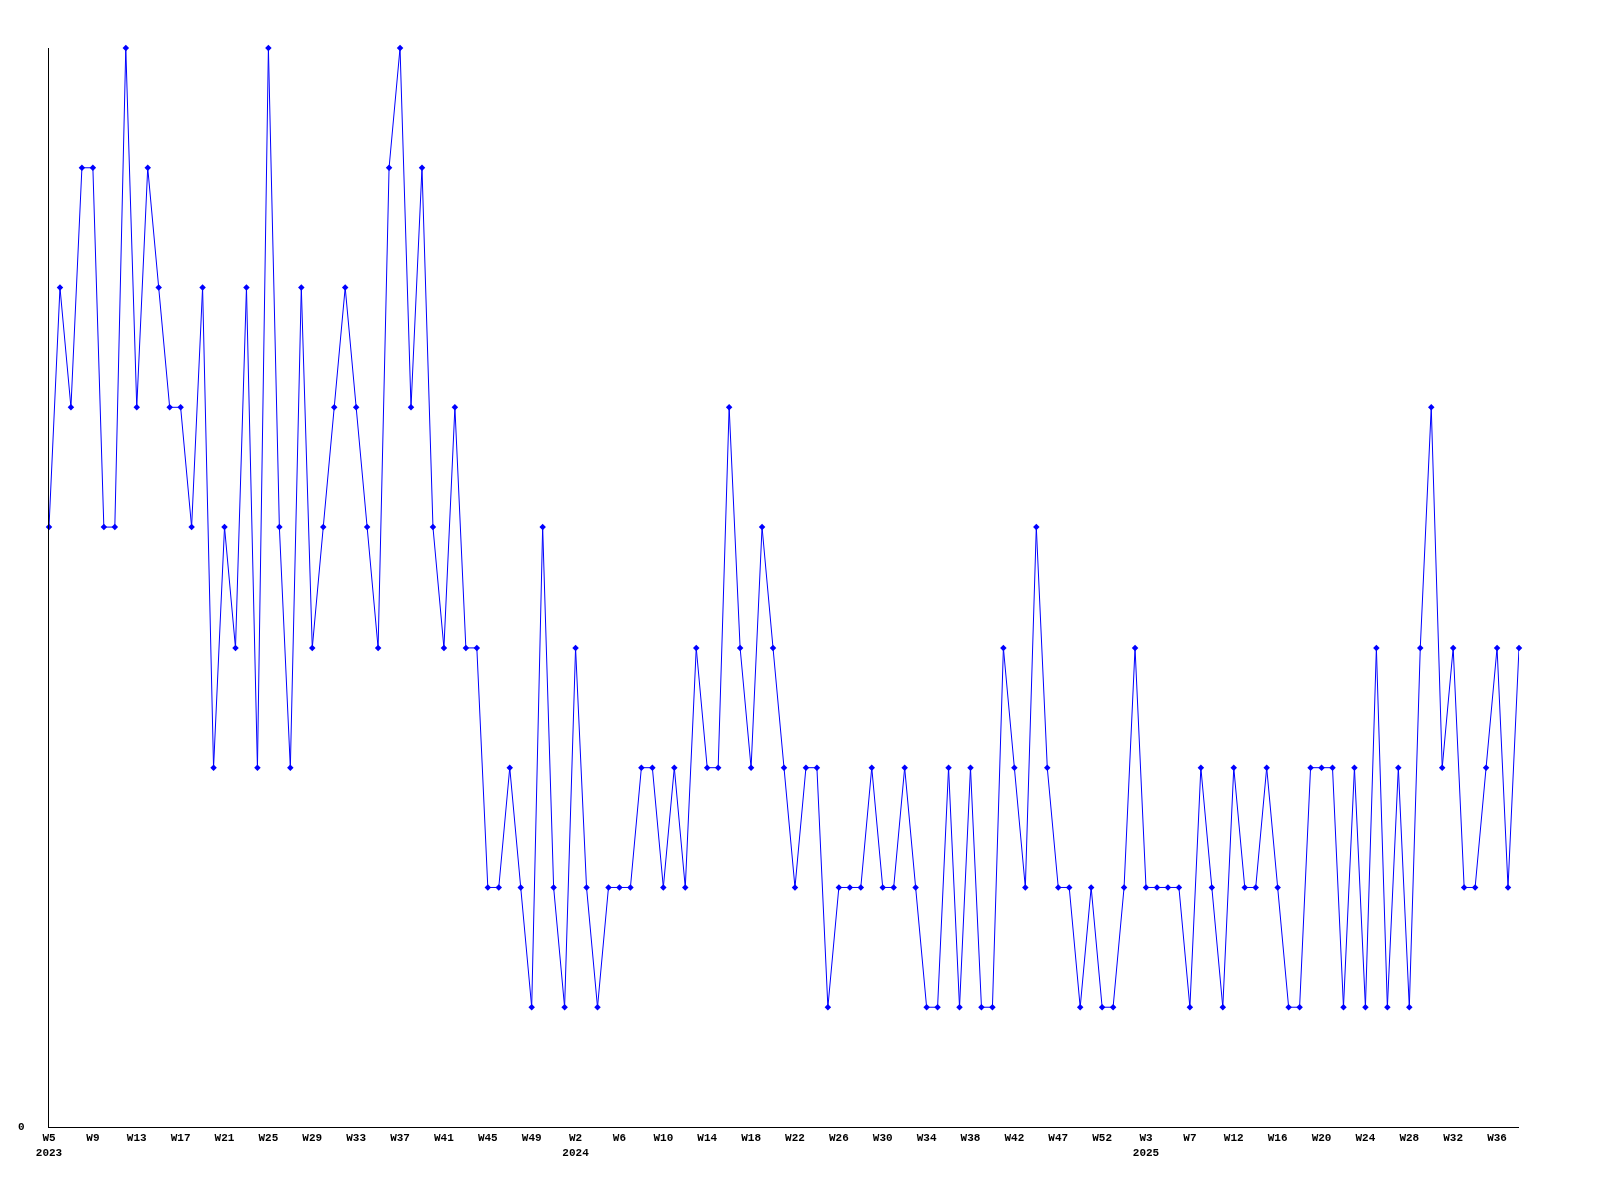 The width and height of the screenshot is (1600, 1200). What do you see at coordinates (1146, 1145) in the screenshot?
I see `x-tick-label: W3 2025` at bounding box center [1146, 1145].